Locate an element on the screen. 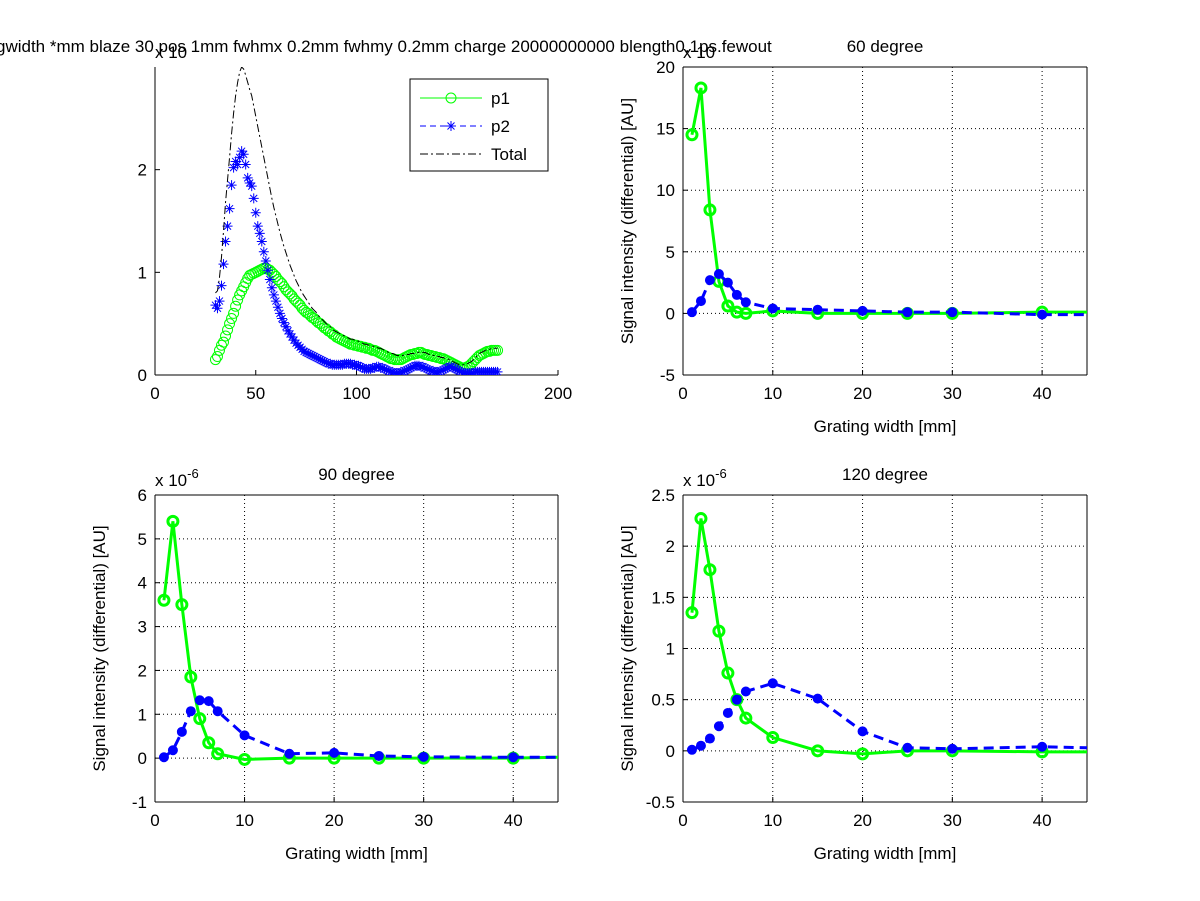 The height and width of the screenshot is (901, 1200). plot-area is located at coordinates (356, 648).